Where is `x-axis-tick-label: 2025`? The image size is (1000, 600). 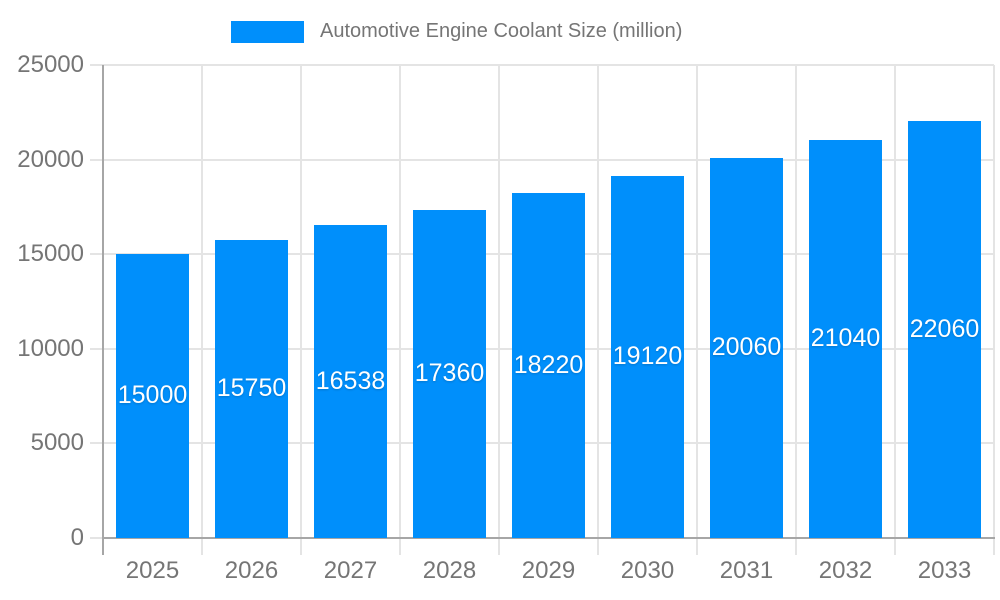
x-axis-tick-label: 2025 is located at coordinates (152, 570).